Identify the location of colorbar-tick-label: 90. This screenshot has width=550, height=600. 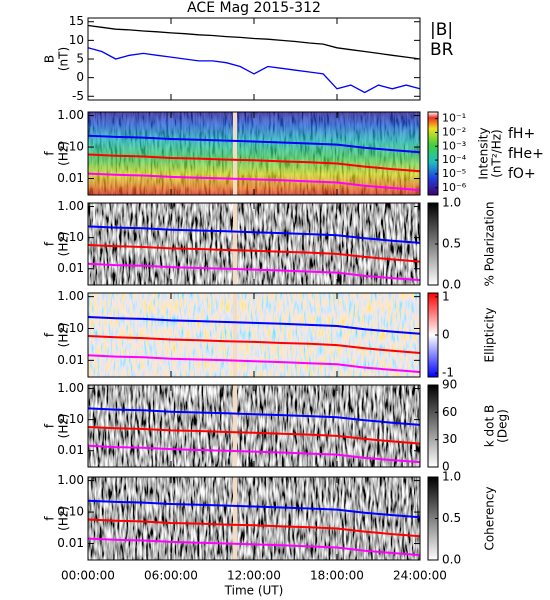
(449, 385).